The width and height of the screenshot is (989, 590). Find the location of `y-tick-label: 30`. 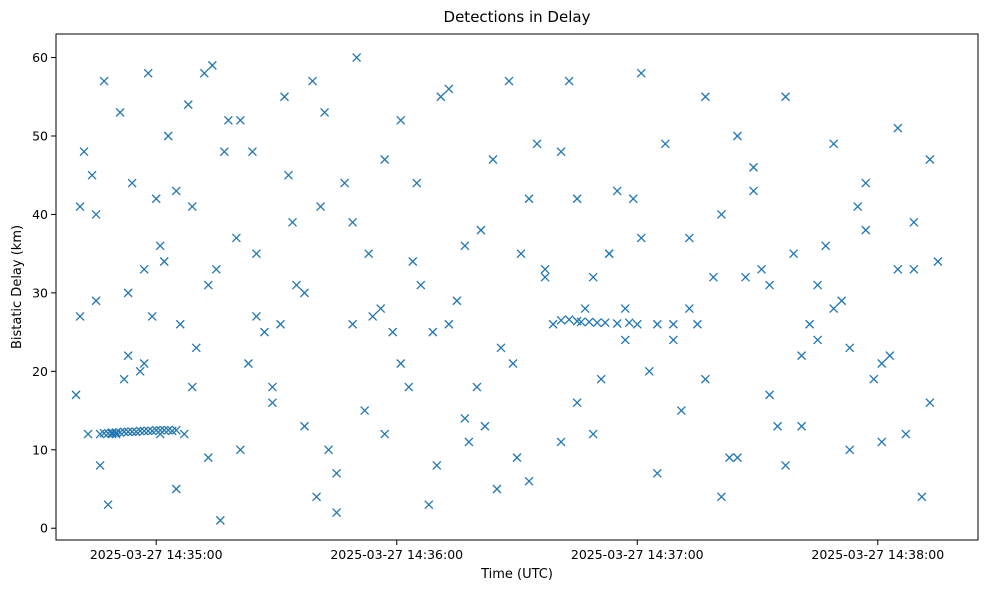

y-tick-label: 30 is located at coordinates (40, 292).